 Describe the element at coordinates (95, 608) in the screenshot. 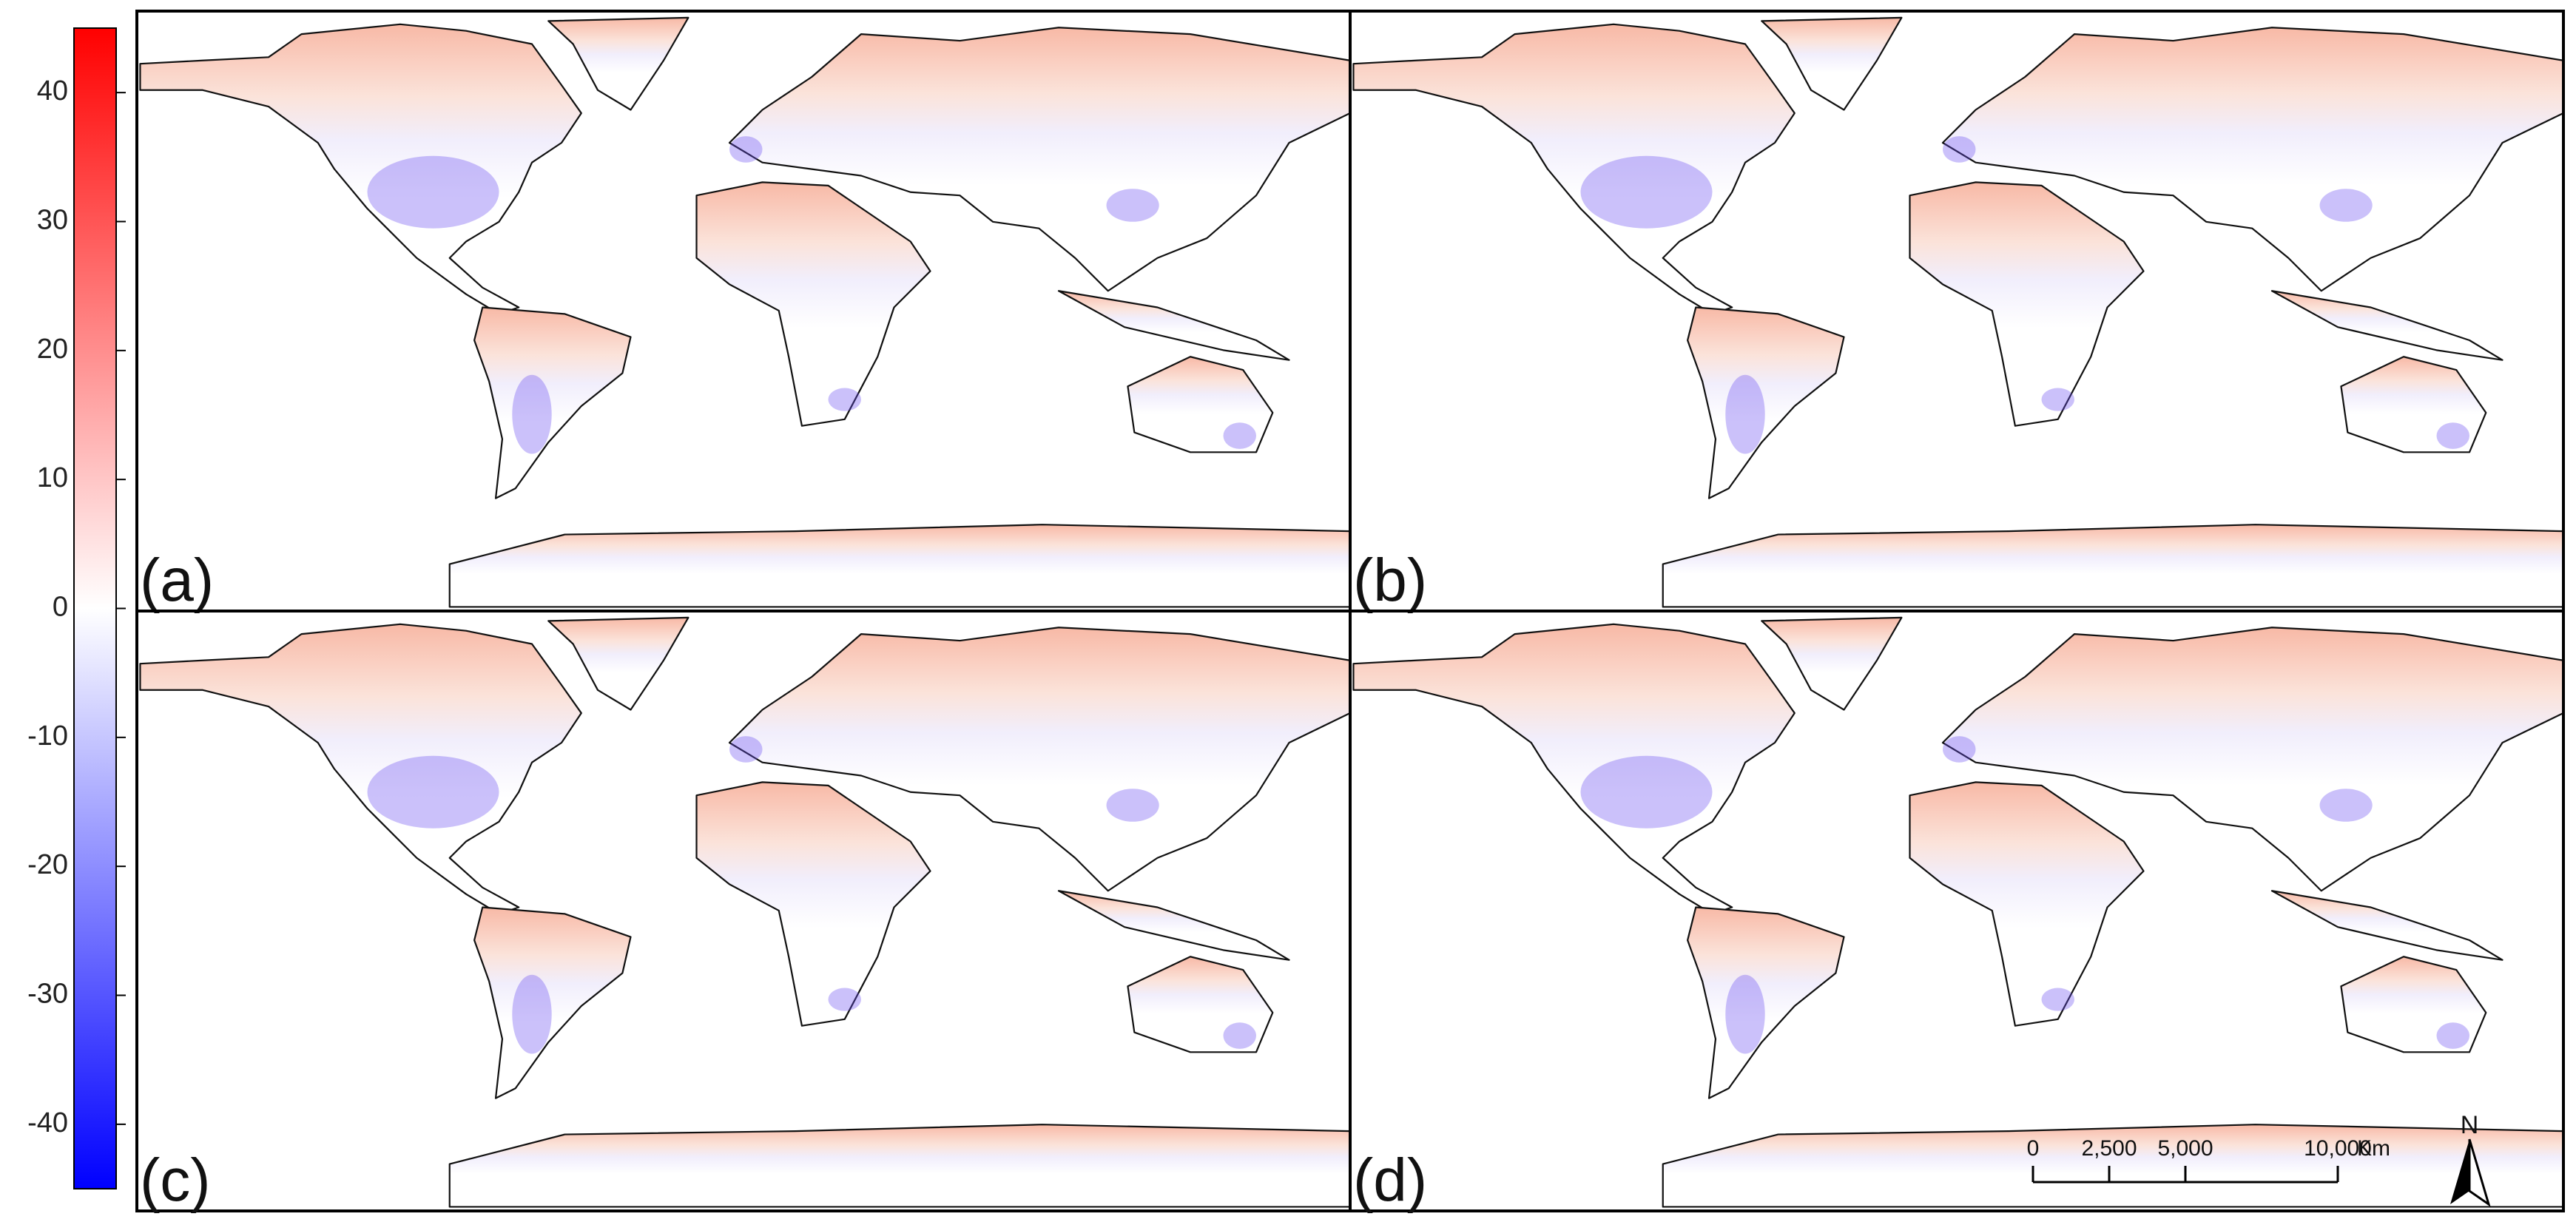

I see `colorbar-ramp` at that location.